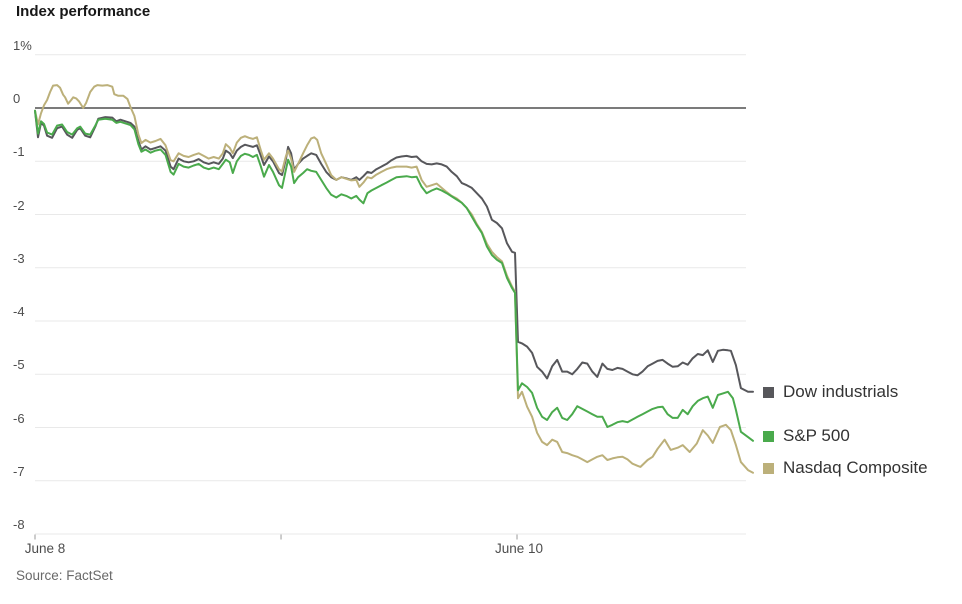  Describe the element at coordinates (64, 575) in the screenshot. I see `source-note: Source: FactSet` at that location.